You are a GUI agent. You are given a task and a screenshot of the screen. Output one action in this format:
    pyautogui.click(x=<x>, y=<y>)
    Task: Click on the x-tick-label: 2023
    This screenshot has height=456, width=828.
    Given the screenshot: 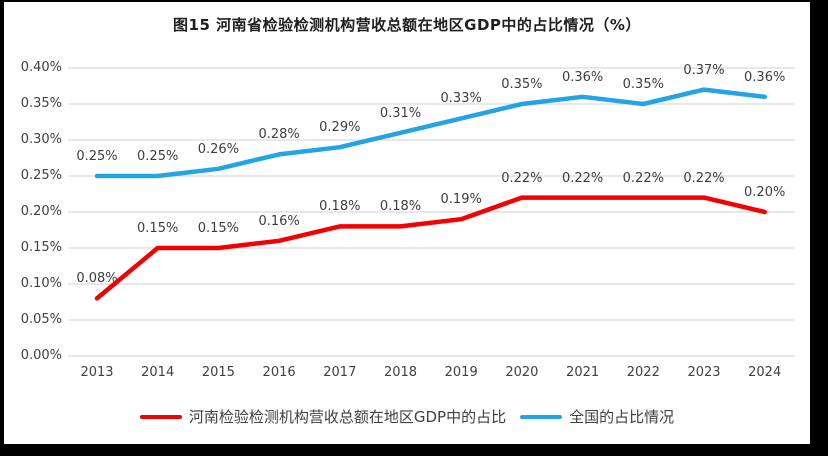 What is the action you would take?
    pyautogui.click(x=704, y=372)
    